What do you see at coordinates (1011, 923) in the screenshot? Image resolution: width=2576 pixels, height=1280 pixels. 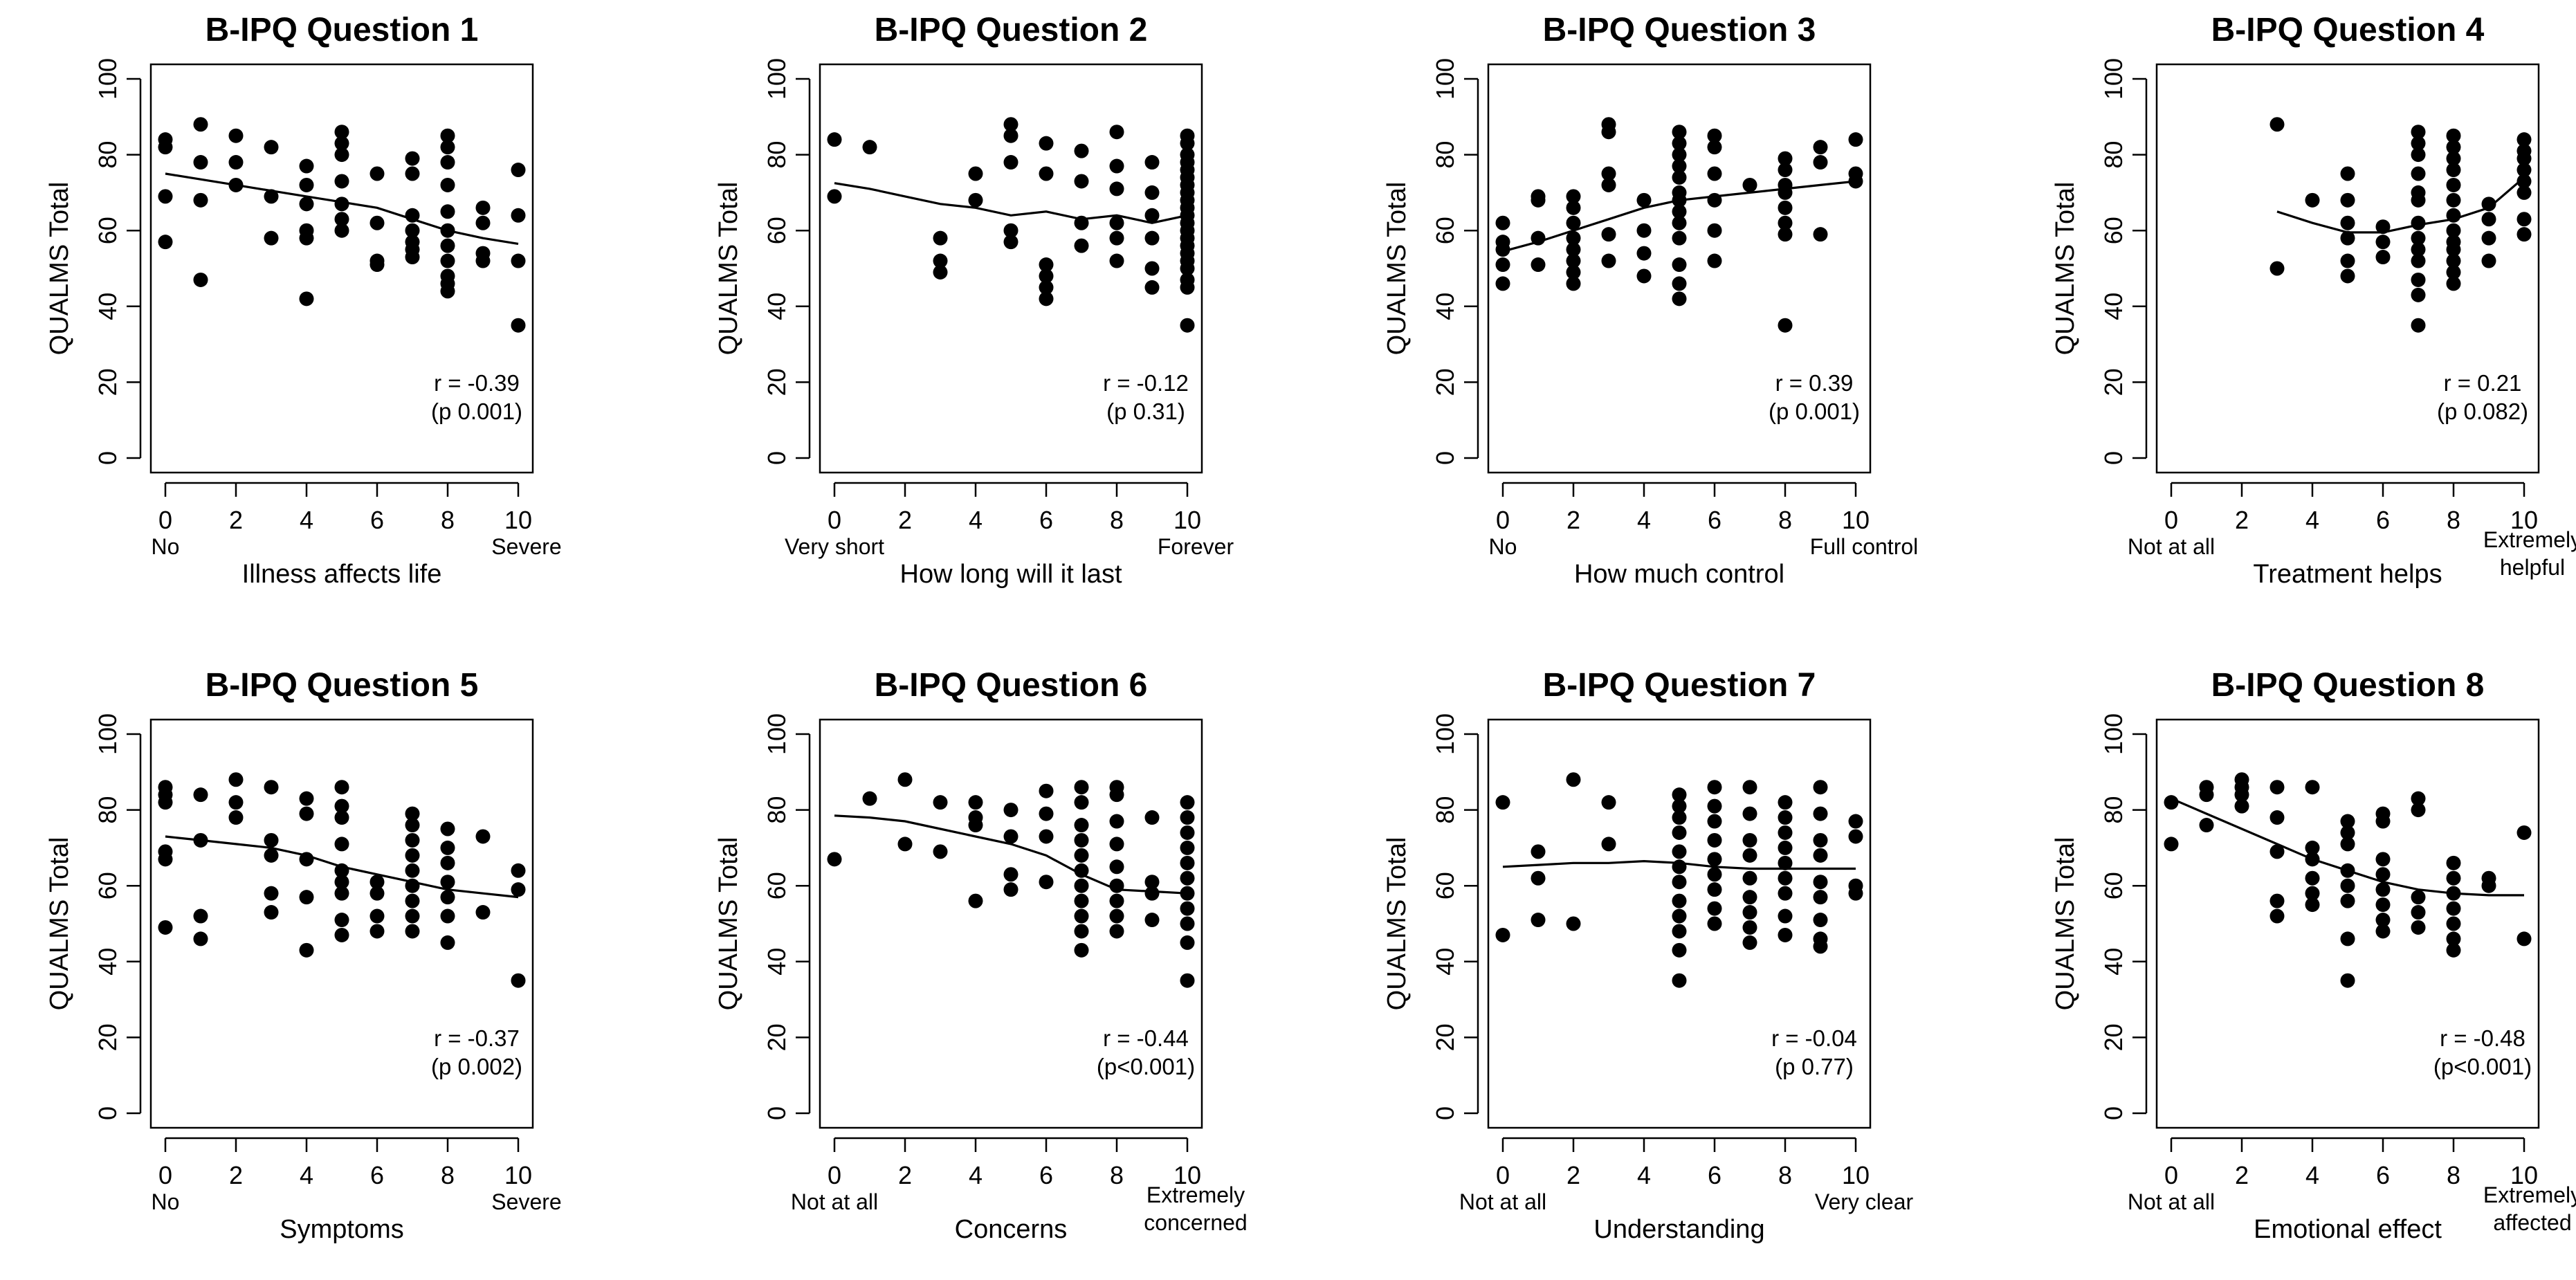 I see `plot-frame` at bounding box center [1011, 923].